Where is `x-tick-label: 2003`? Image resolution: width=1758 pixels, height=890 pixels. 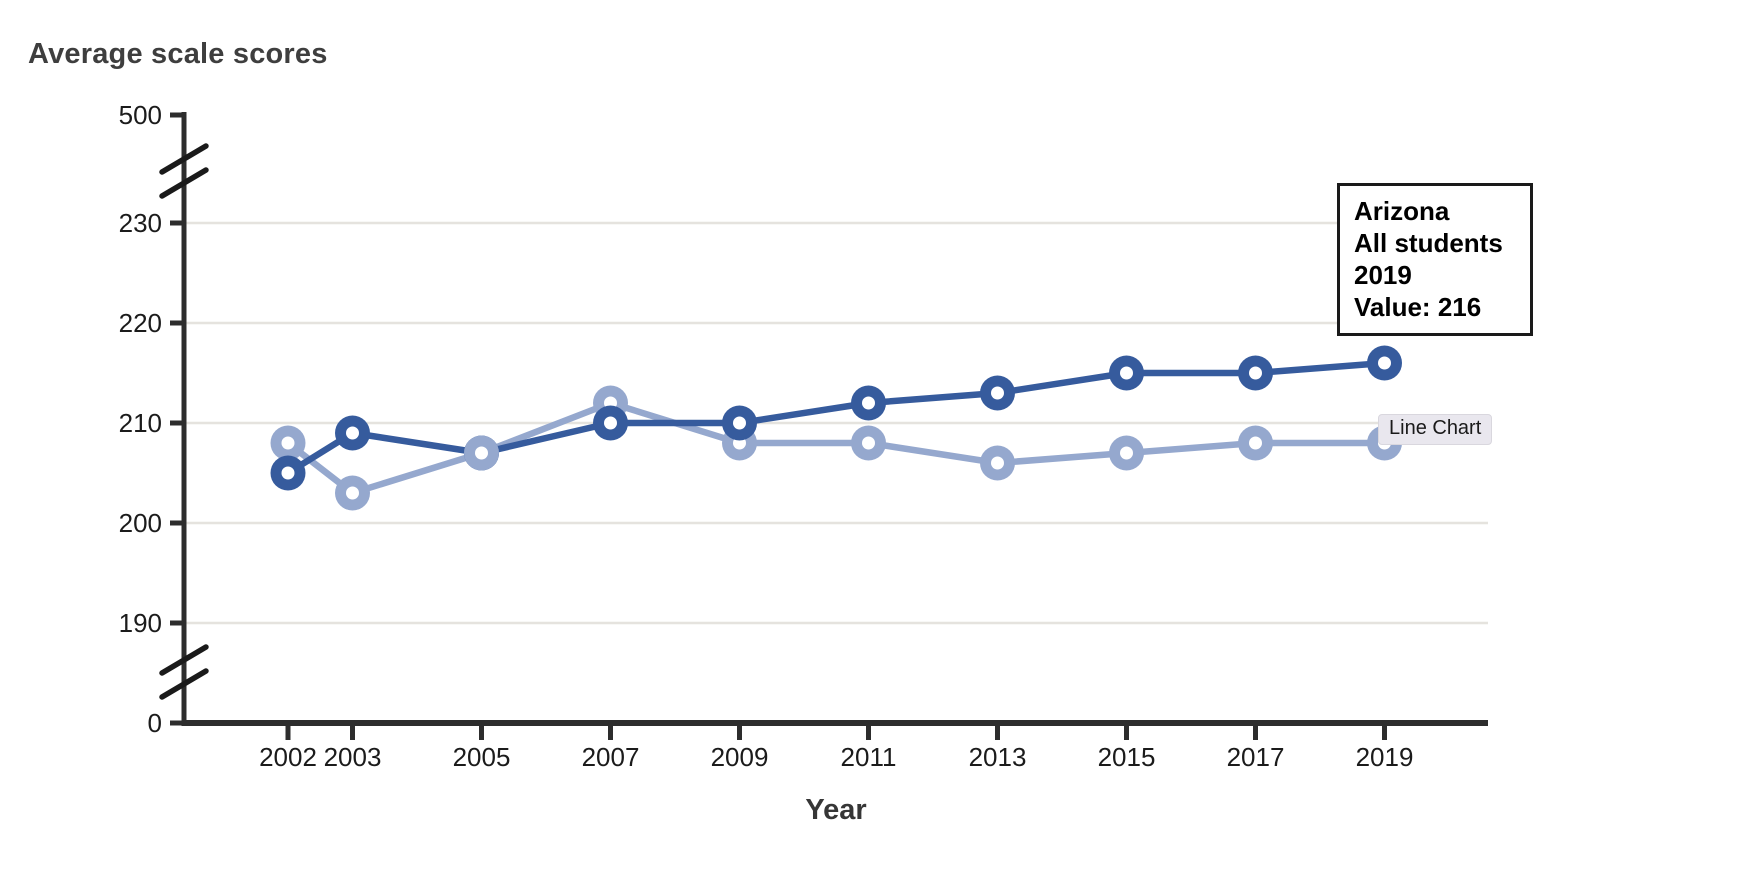
x-tick-label: 2003 is located at coordinates (353, 757).